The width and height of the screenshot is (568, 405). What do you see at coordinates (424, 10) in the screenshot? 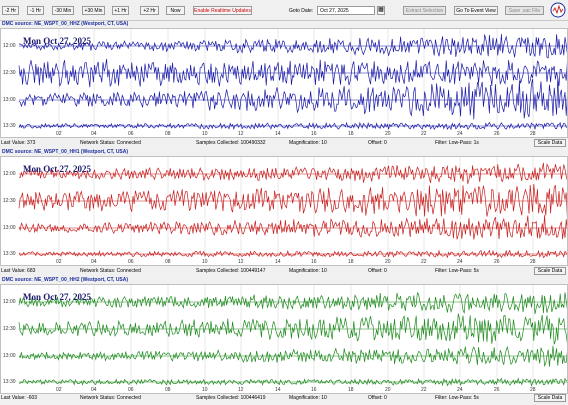
I see `extract-selection-button: Extract Selection` at bounding box center [424, 10].